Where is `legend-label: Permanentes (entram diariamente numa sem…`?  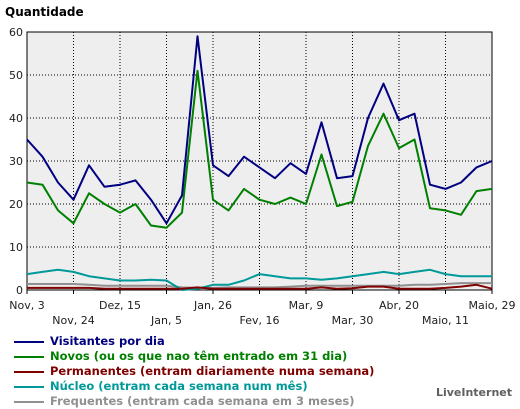 legend-label: Permanentes (entram diariamente numa sem… is located at coordinates (212, 371).